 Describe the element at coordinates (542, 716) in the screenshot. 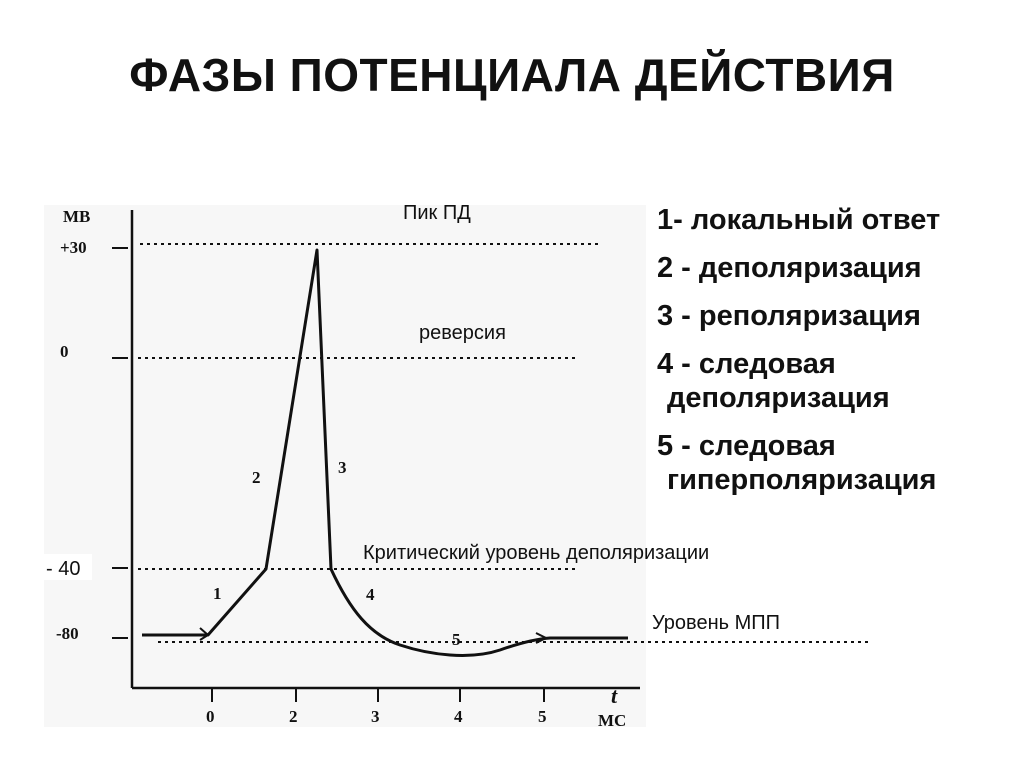

I see `x-tick-label: 5` at that location.